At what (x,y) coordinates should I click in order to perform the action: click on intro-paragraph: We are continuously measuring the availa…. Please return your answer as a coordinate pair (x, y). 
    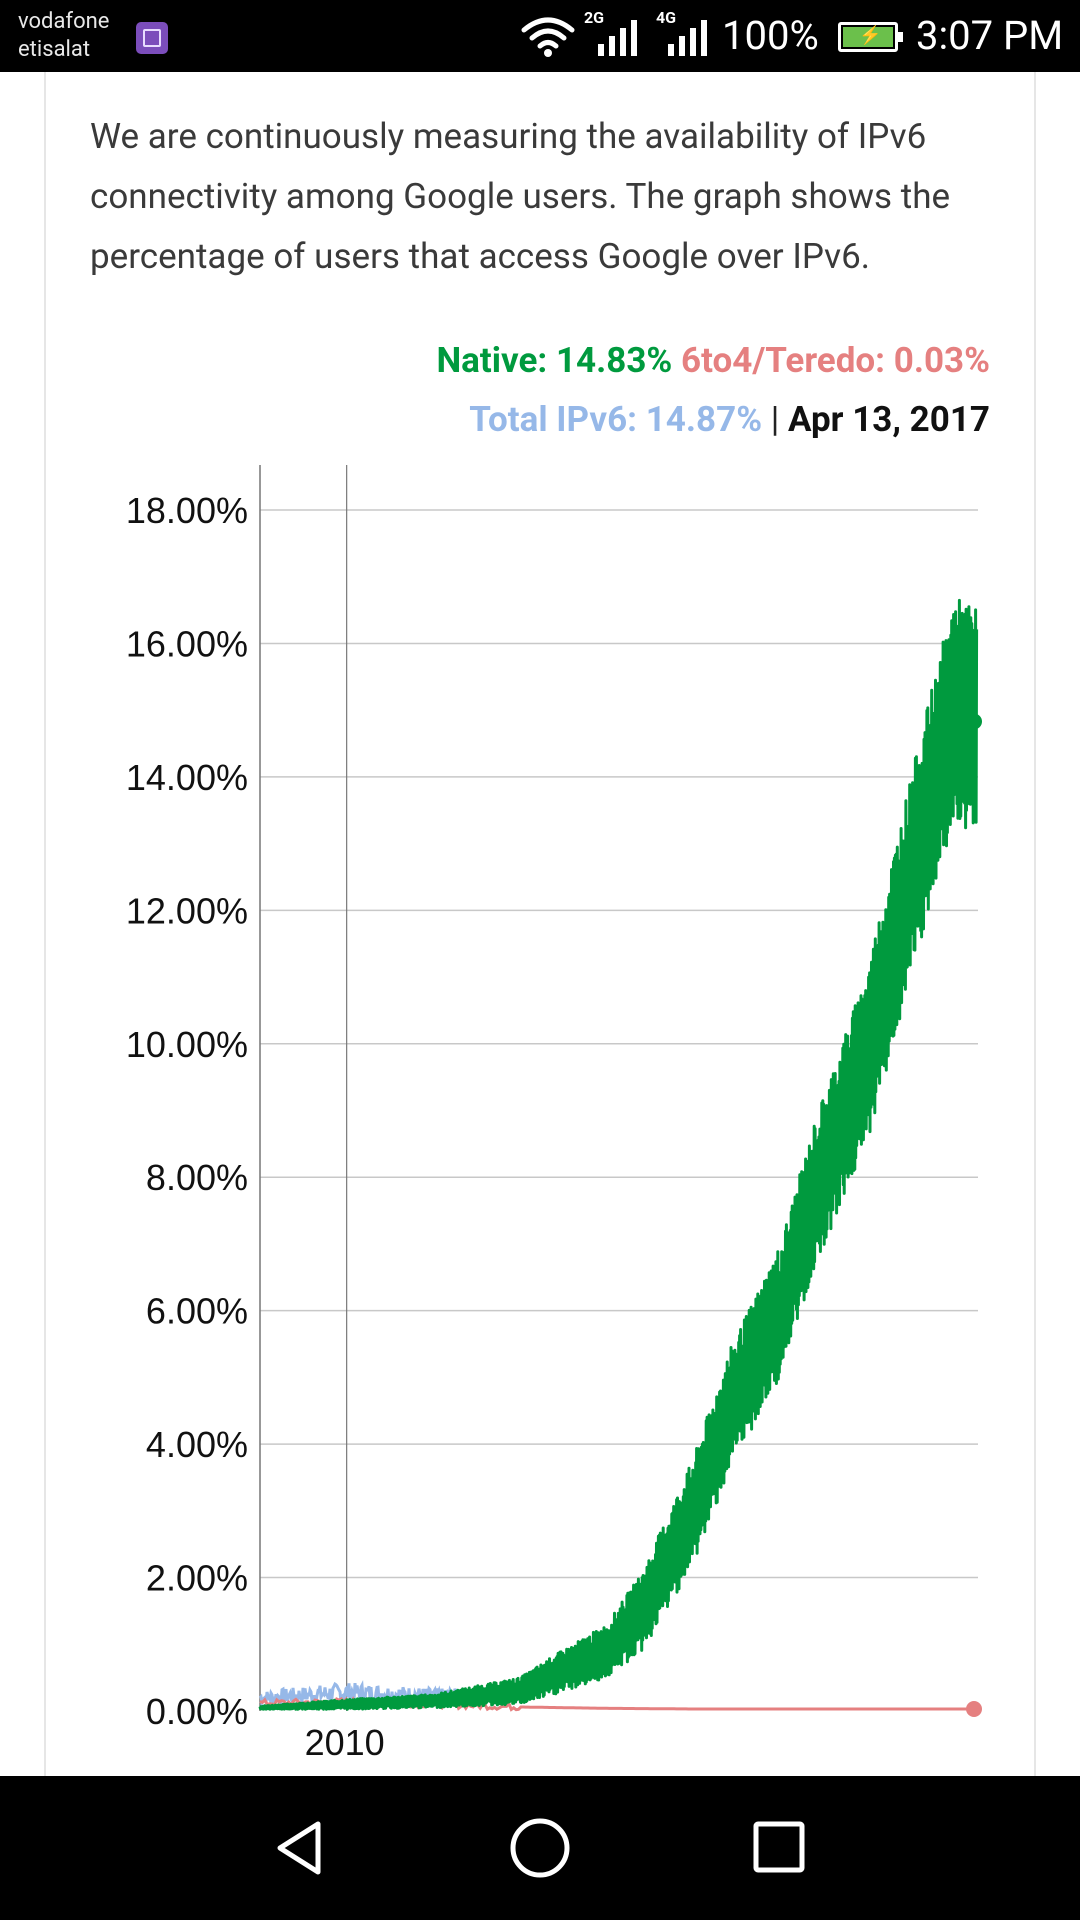
    Looking at the image, I should click on (520, 196).